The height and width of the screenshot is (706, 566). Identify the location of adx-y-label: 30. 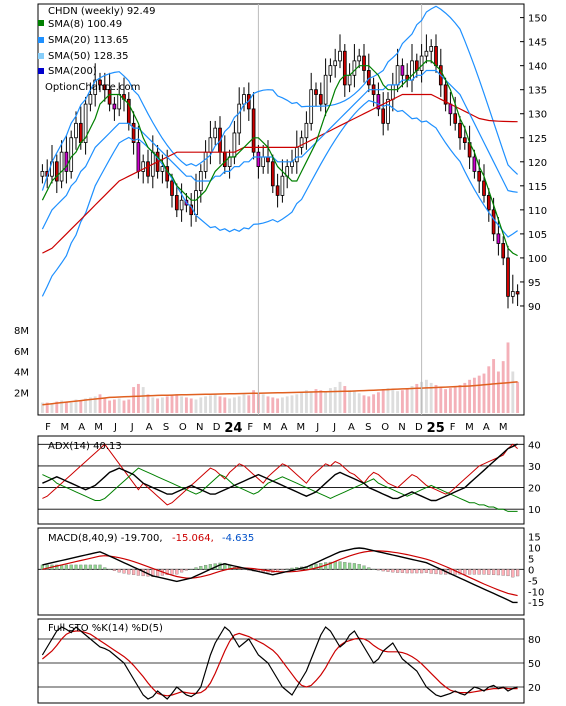
(534, 467).